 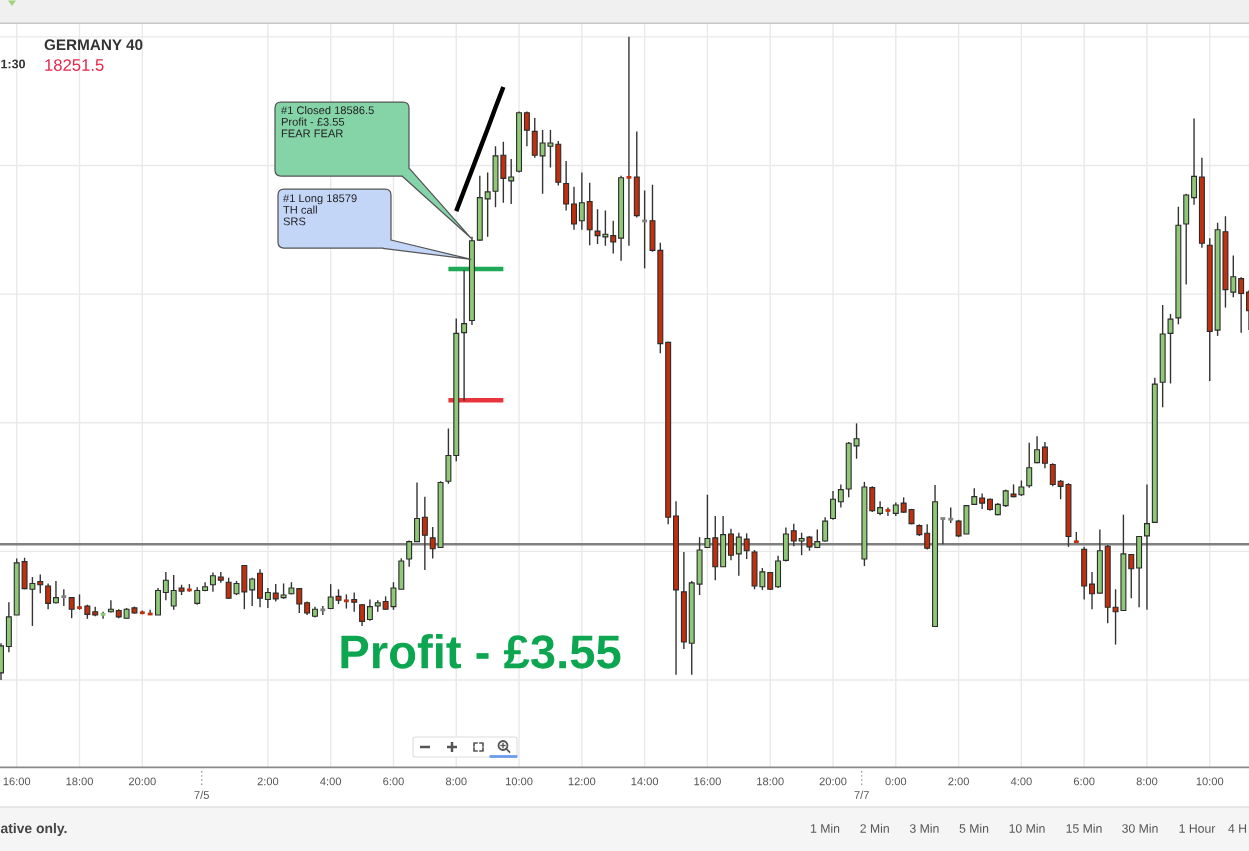 What do you see at coordinates (1237, 828) in the screenshot?
I see `text: 4 H` at bounding box center [1237, 828].